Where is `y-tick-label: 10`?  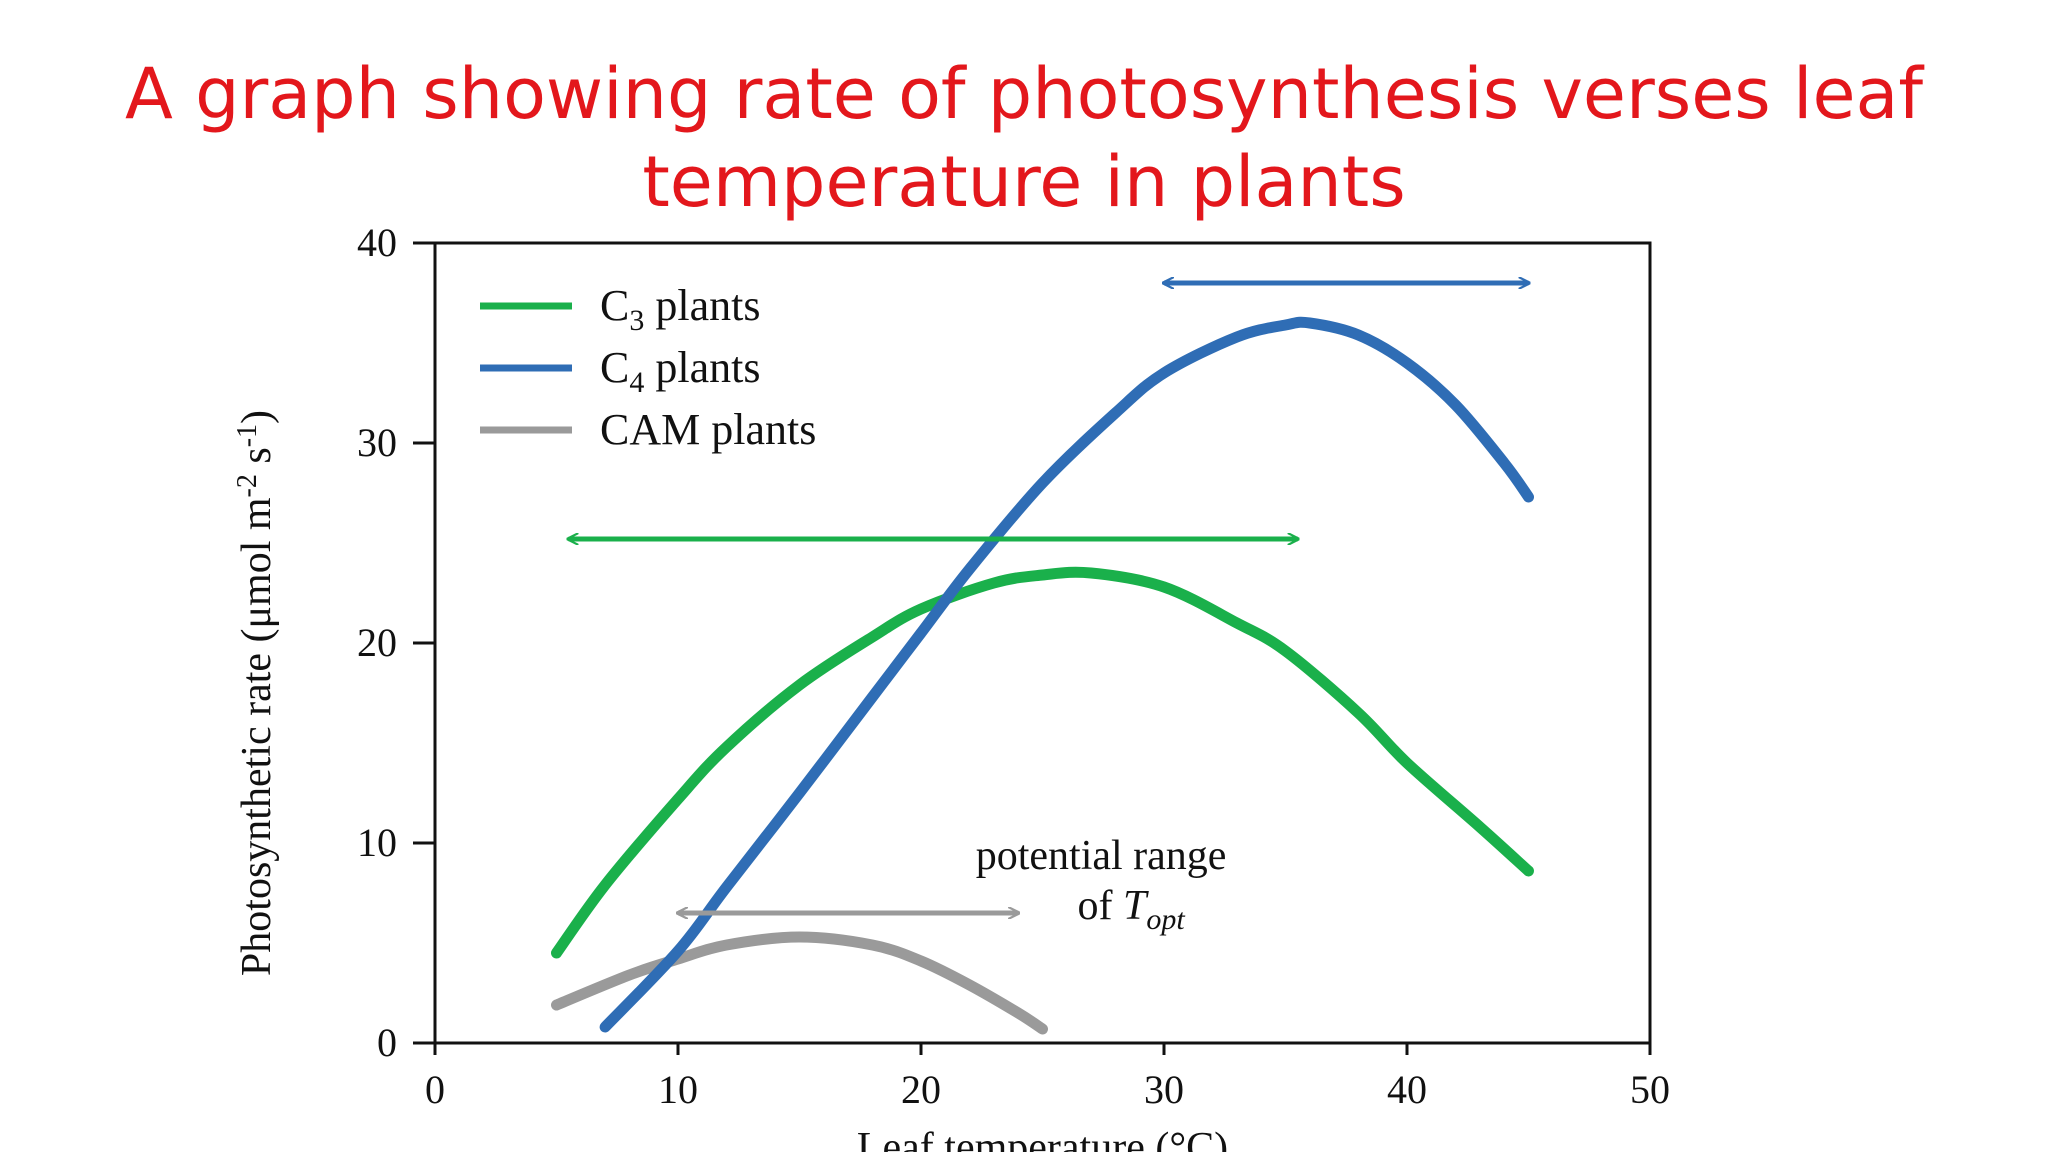 y-tick-label: 10 is located at coordinates (377, 842).